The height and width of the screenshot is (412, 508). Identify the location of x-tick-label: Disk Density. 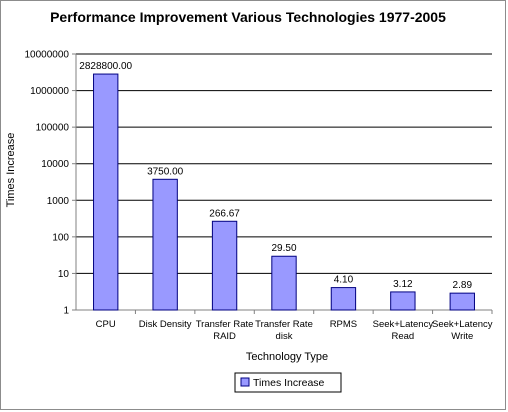
(165, 324).